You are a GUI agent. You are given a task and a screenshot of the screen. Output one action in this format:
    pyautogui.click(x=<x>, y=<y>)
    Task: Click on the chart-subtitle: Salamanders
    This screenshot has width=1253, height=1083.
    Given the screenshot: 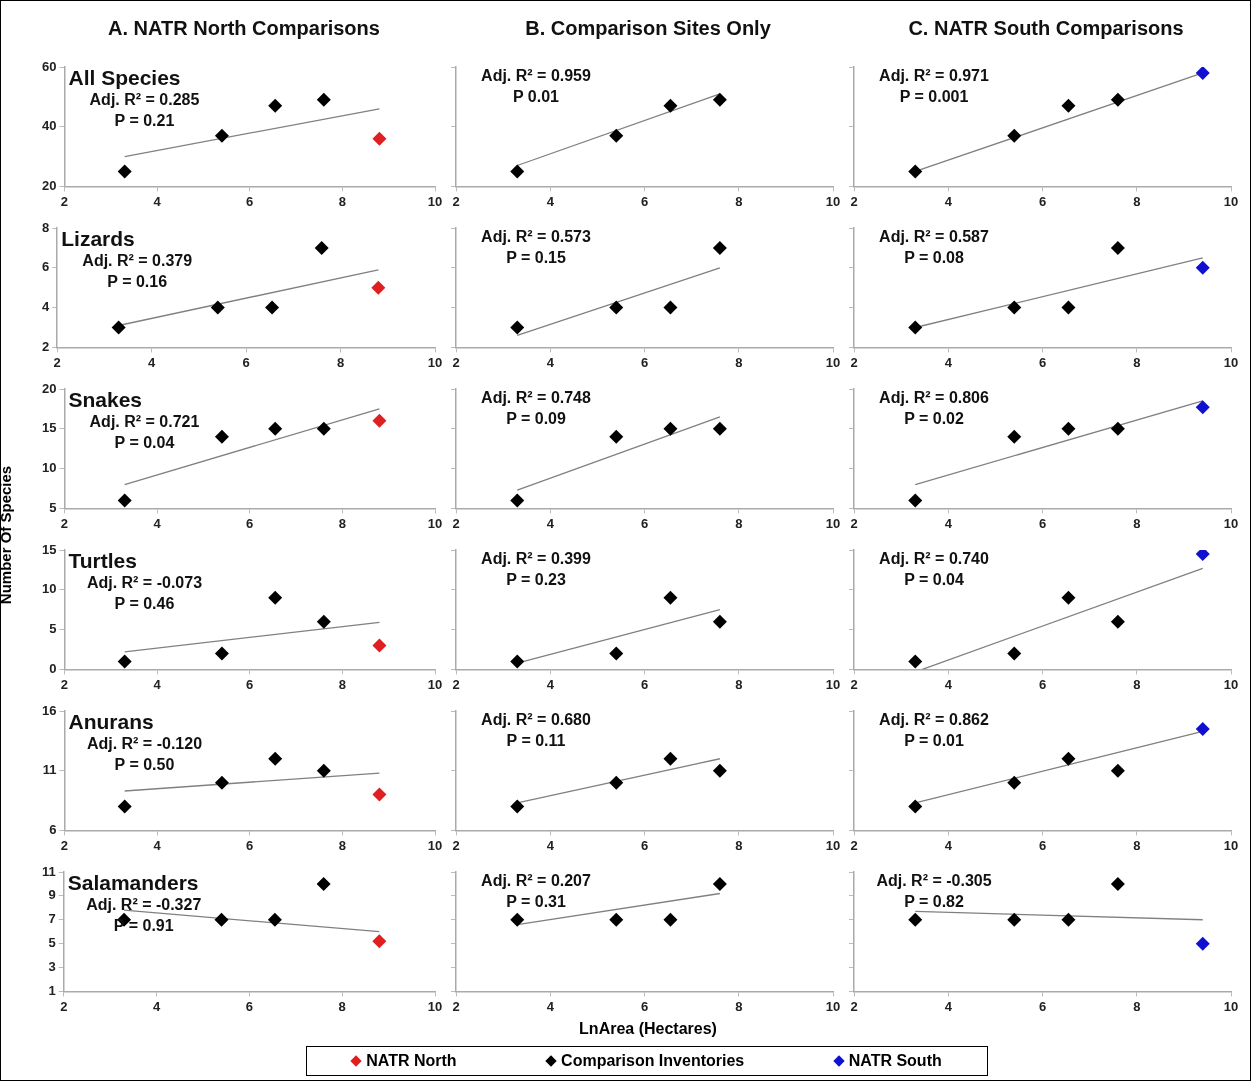 What is the action you would take?
    pyautogui.click(x=133, y=883)
    